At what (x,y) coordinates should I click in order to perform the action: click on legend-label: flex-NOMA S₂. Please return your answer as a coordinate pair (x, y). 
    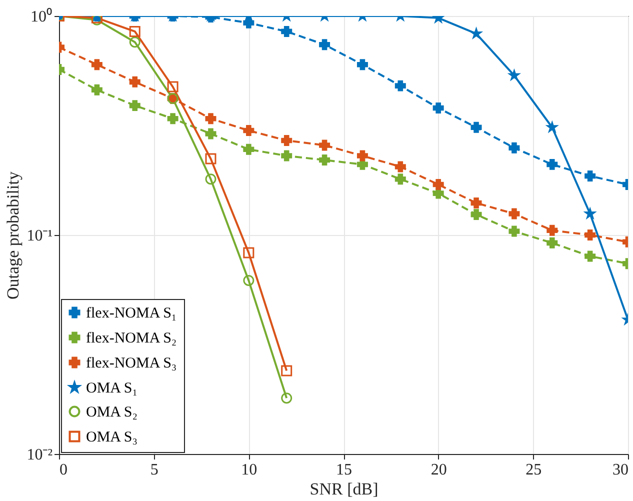
    Looking at the image, I should click on (131, 338).